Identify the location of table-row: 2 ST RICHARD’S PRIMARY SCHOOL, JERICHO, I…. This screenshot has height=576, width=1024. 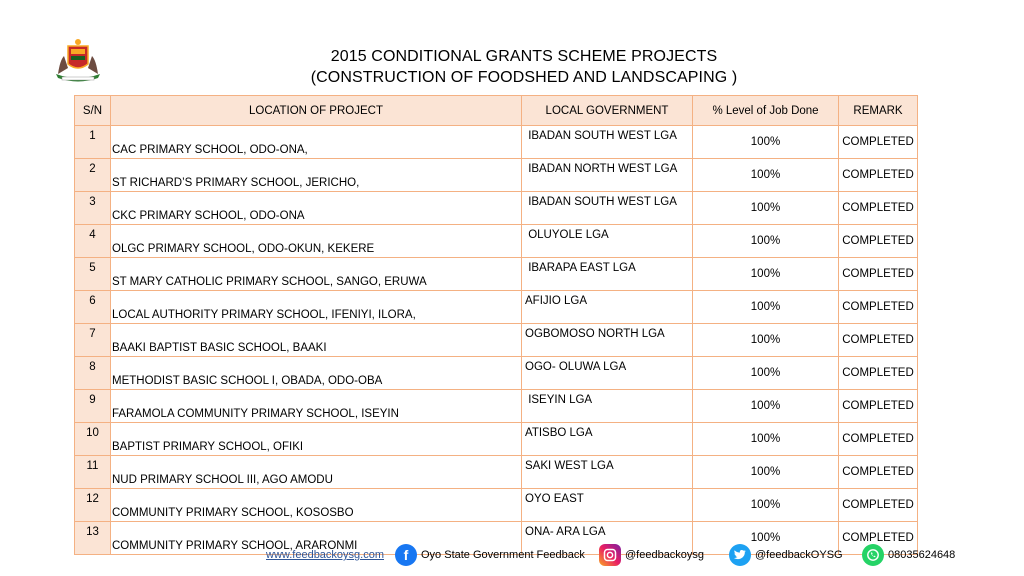
(496, 175).